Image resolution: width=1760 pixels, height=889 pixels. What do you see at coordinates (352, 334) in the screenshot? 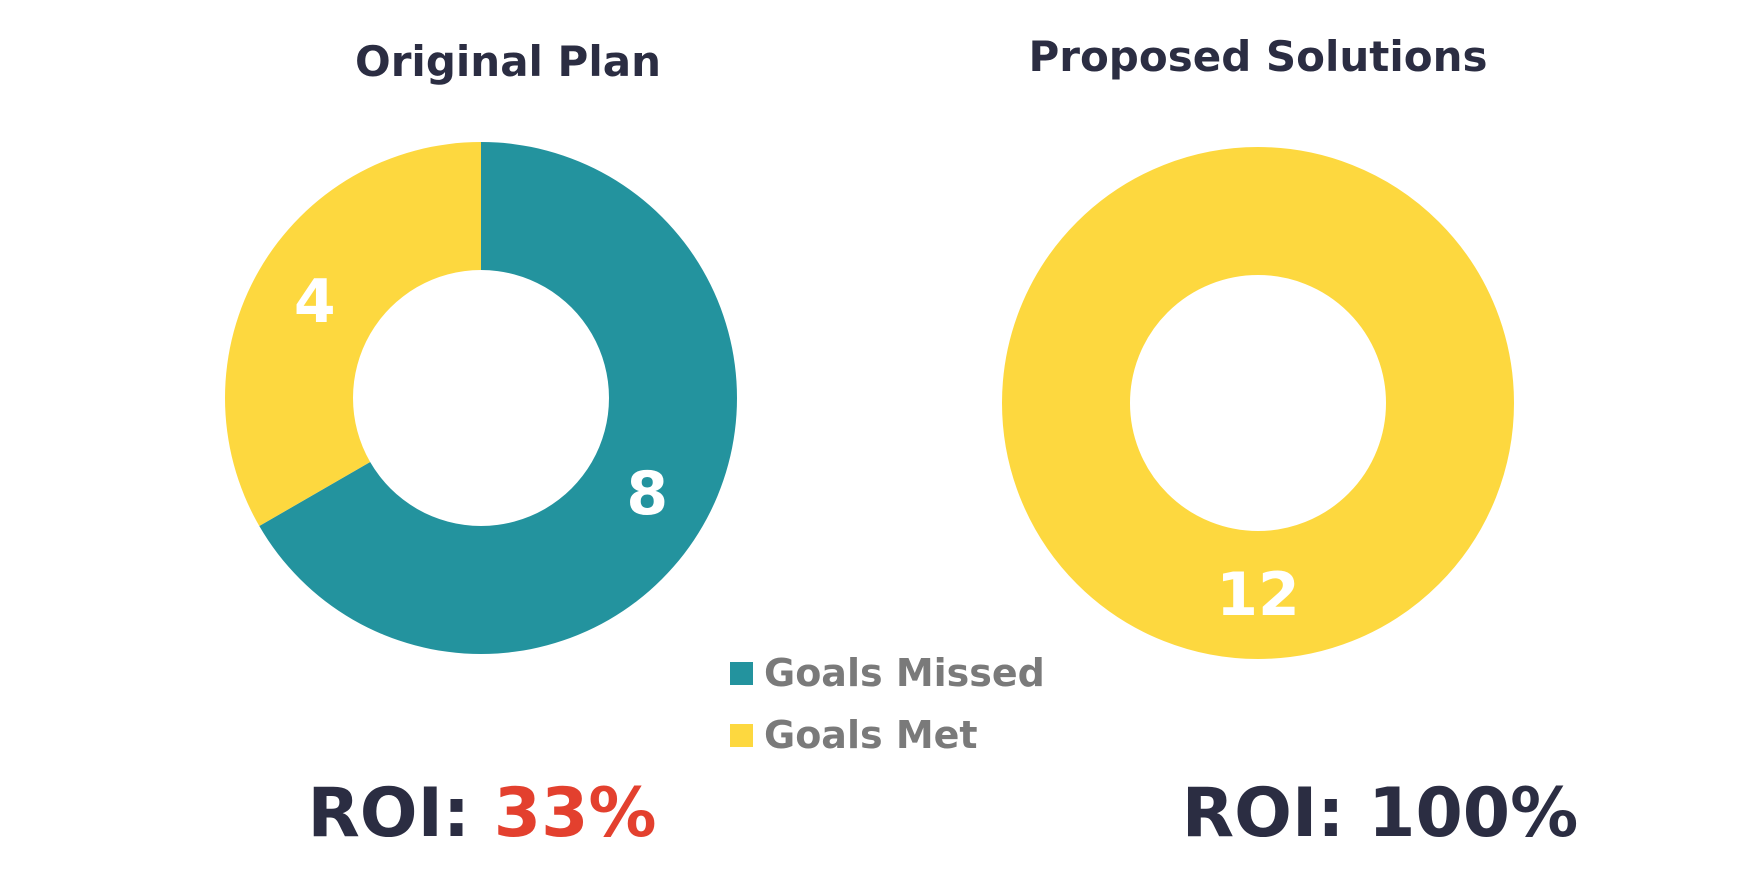
I see `donut-slice-goals-met` at bounding box center [352, 334].